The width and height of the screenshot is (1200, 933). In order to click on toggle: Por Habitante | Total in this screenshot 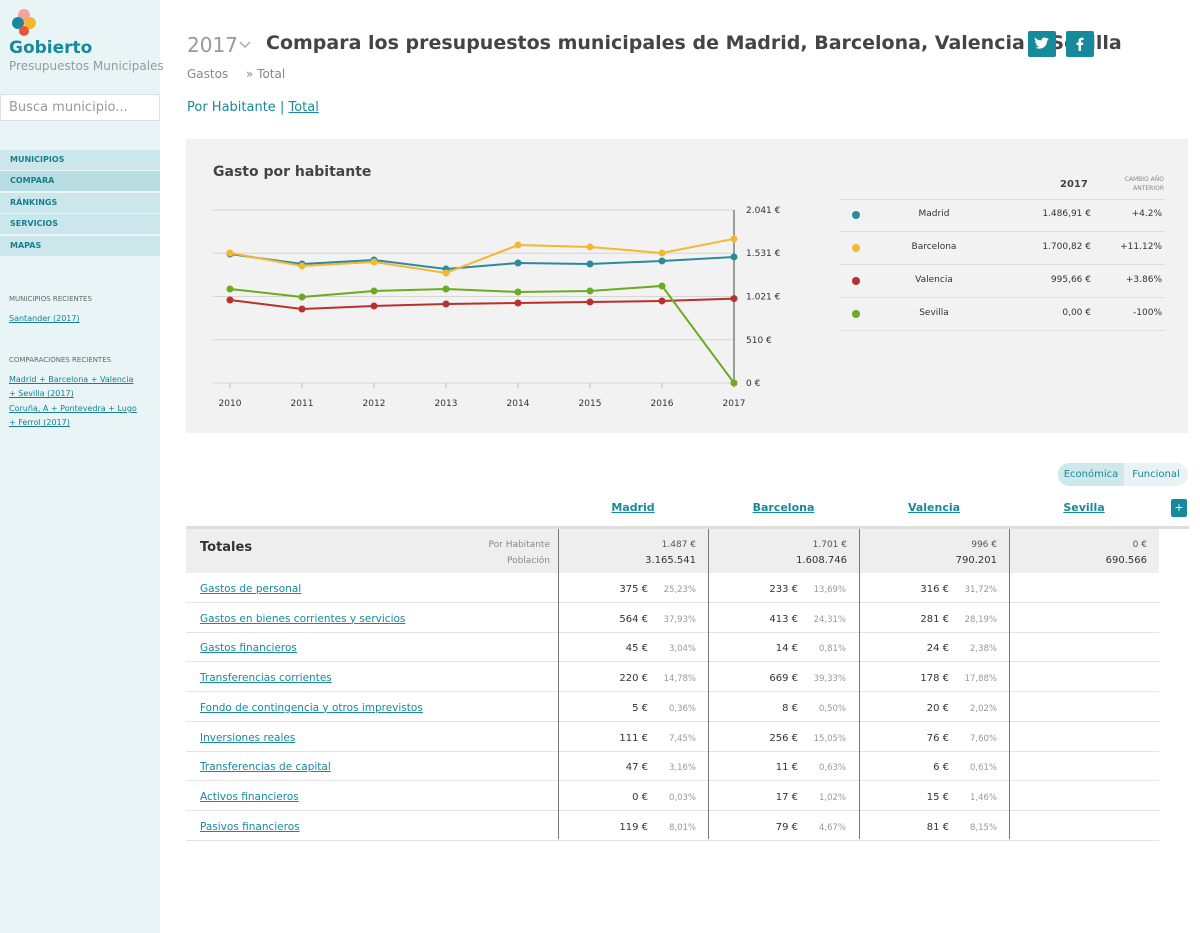, I will do `click(253, 107)`.